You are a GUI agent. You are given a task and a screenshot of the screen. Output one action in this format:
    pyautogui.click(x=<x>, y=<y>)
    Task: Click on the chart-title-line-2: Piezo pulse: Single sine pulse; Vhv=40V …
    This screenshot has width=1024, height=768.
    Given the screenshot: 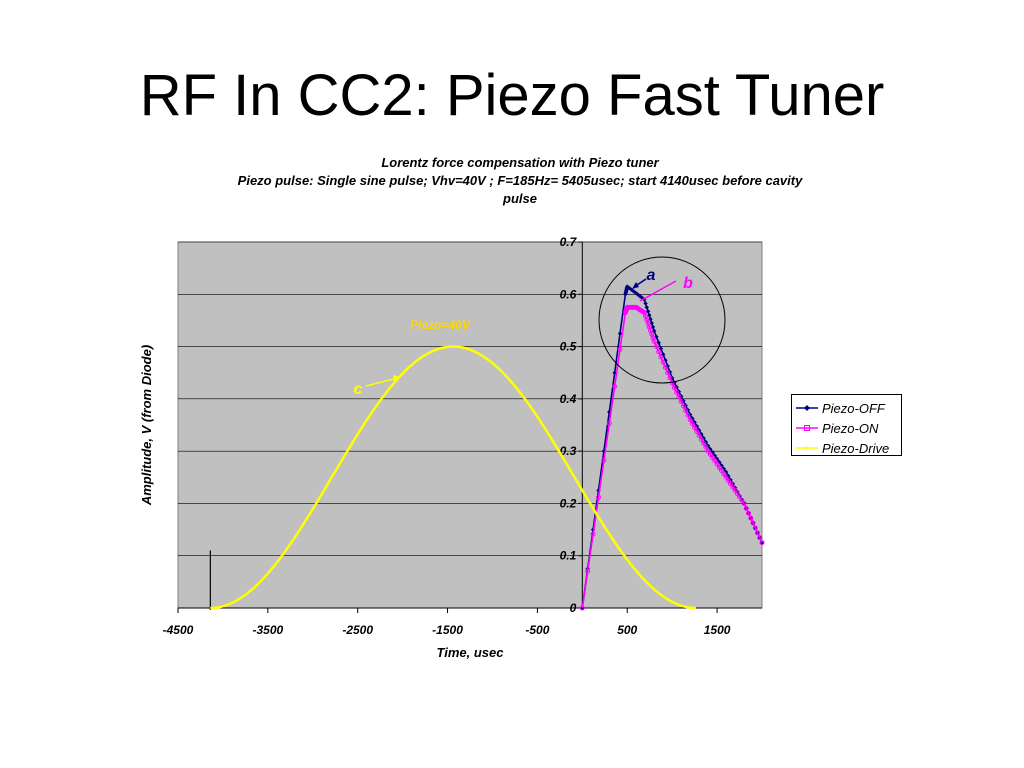 What is the action you would take?
    pyautogui.click(x=520, y=180)
    